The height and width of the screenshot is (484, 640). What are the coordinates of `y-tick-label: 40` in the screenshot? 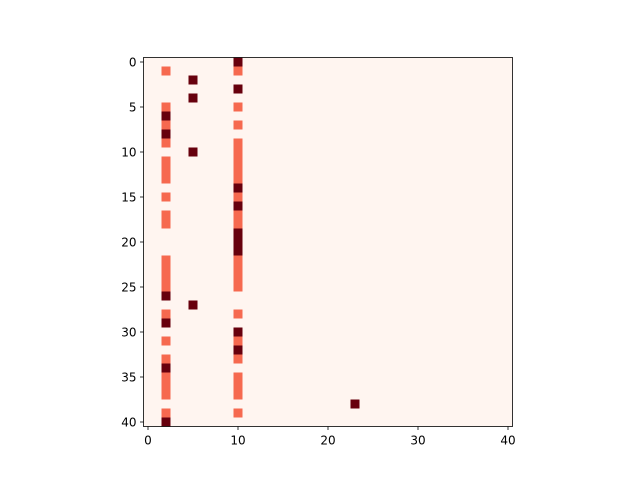 It's located at (128, 423).